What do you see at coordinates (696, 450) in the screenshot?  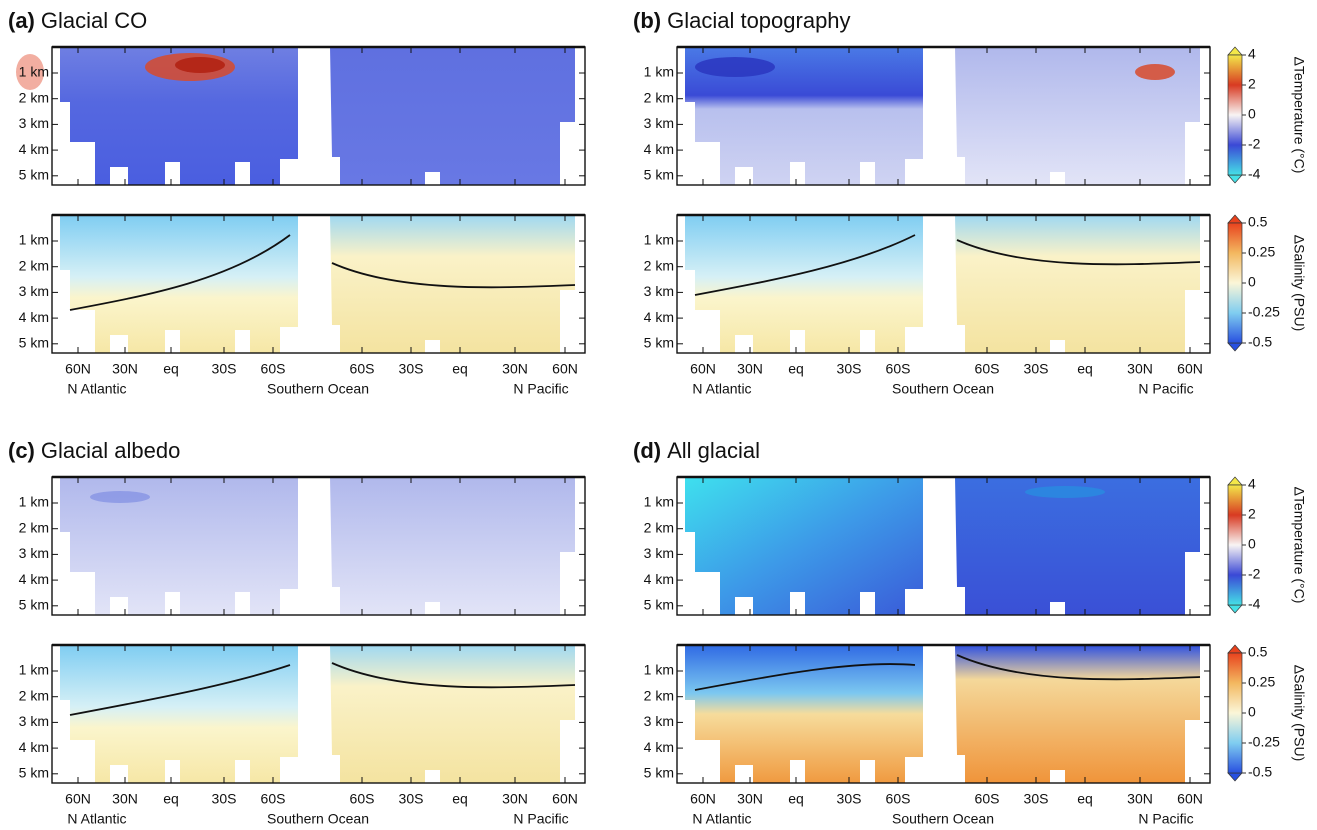 I see `panel-title: (d) All glacial` at bounding box center [696, 450].